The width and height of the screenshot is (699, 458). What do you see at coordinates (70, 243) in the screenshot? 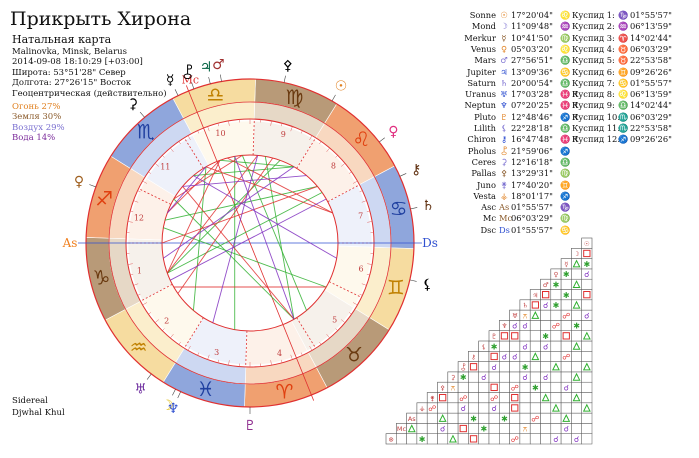
I see `asc-label: As` at bounding box center [70, 243].